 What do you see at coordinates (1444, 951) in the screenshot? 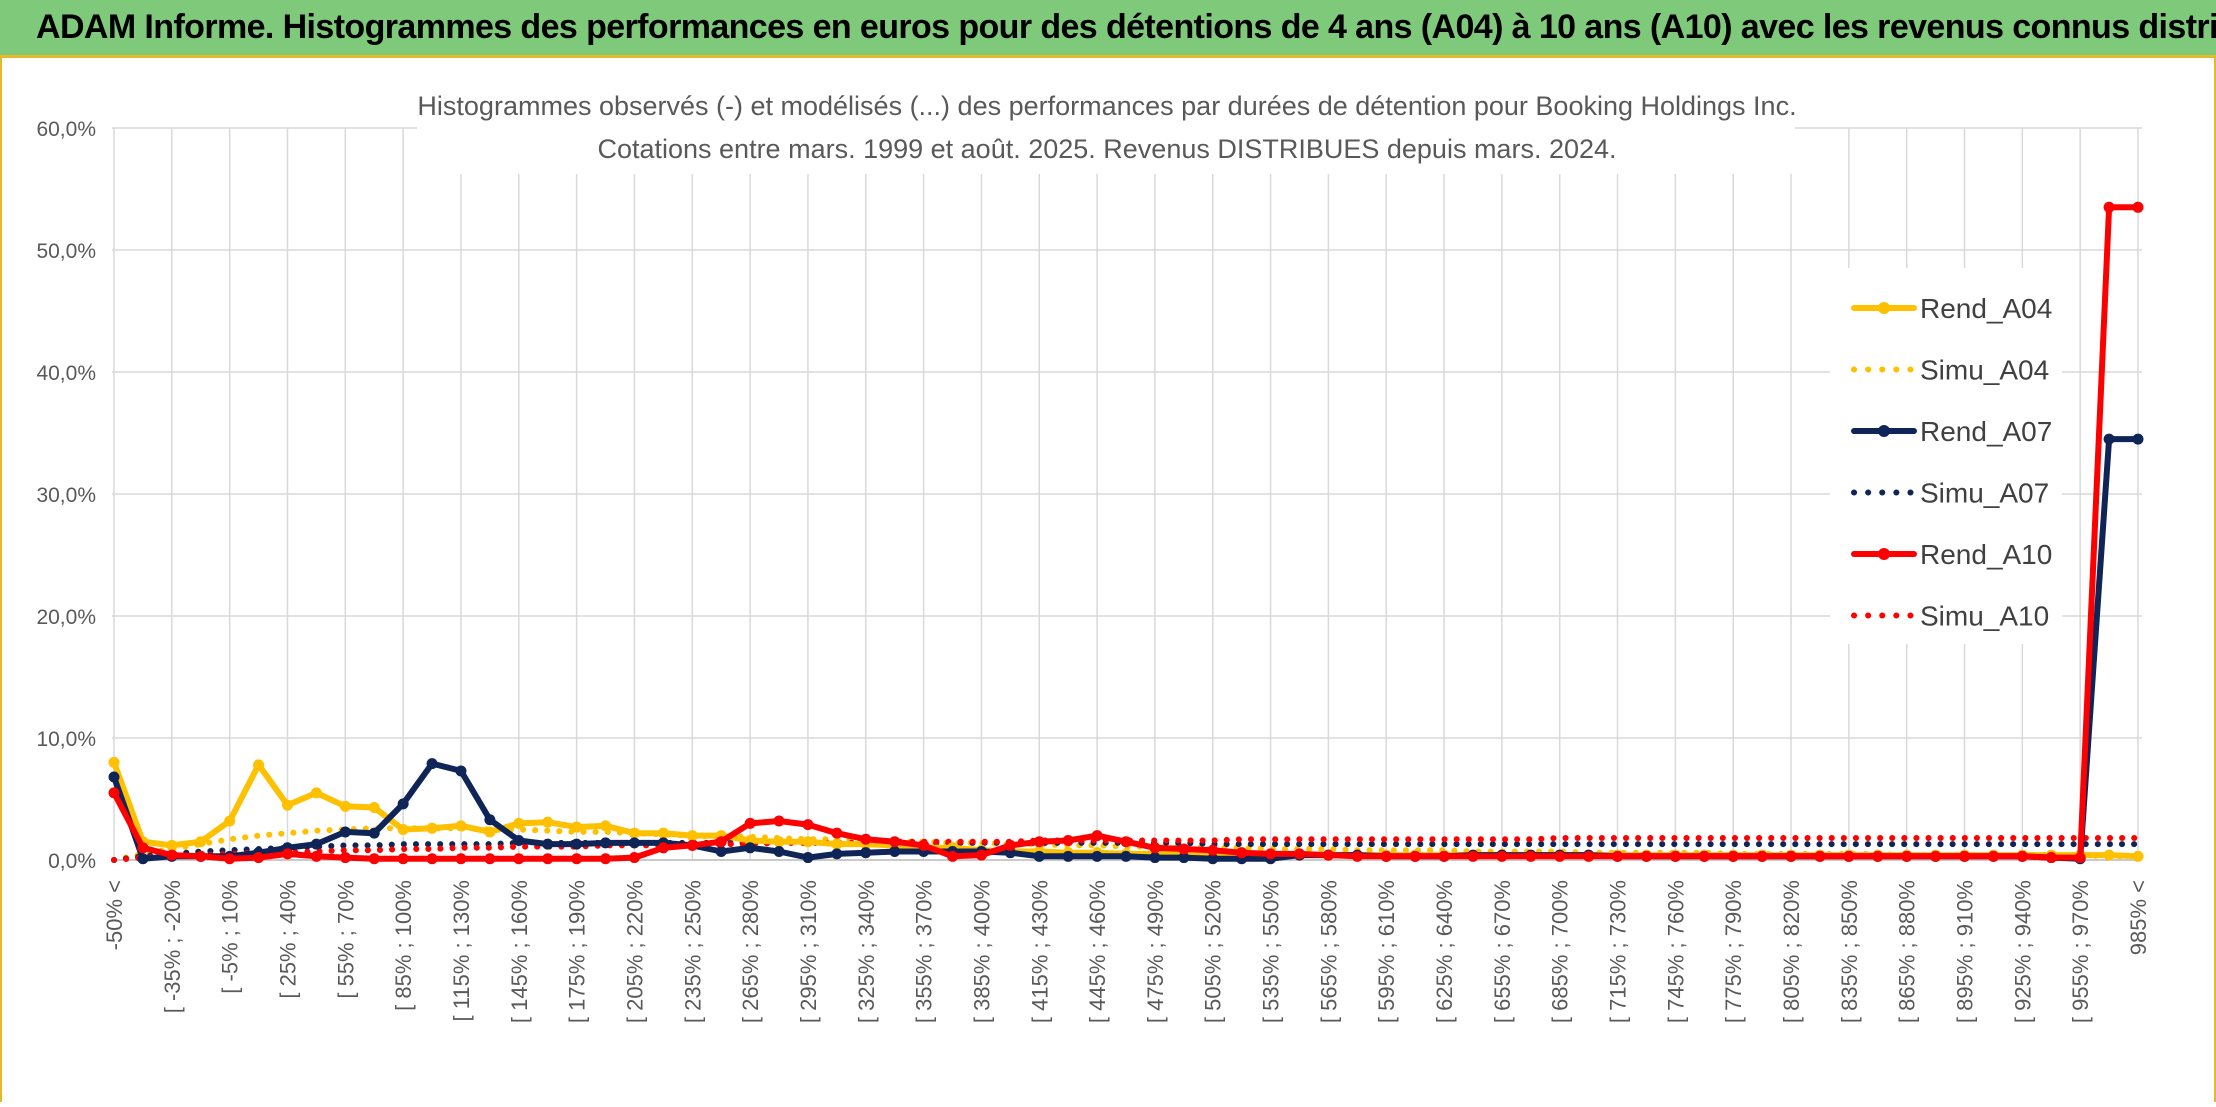
I see `x-tick-label: [ 625% ; 640%` at bounding box center [1444, 951].